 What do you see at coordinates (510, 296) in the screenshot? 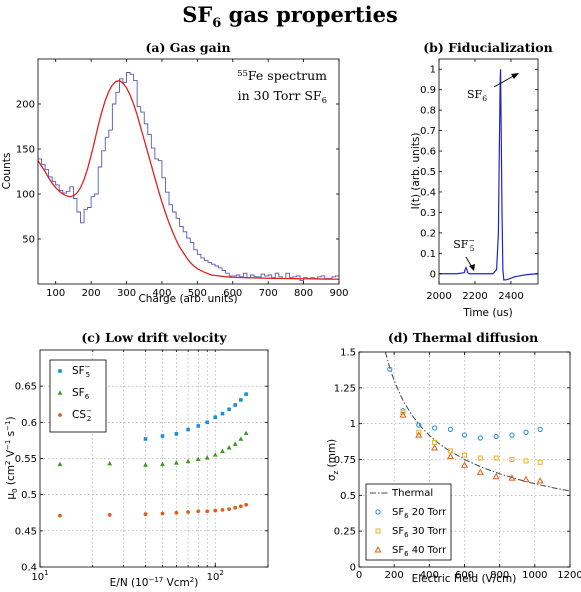
I see `x-tick-label: 2400` at bounding box center [510, 296].